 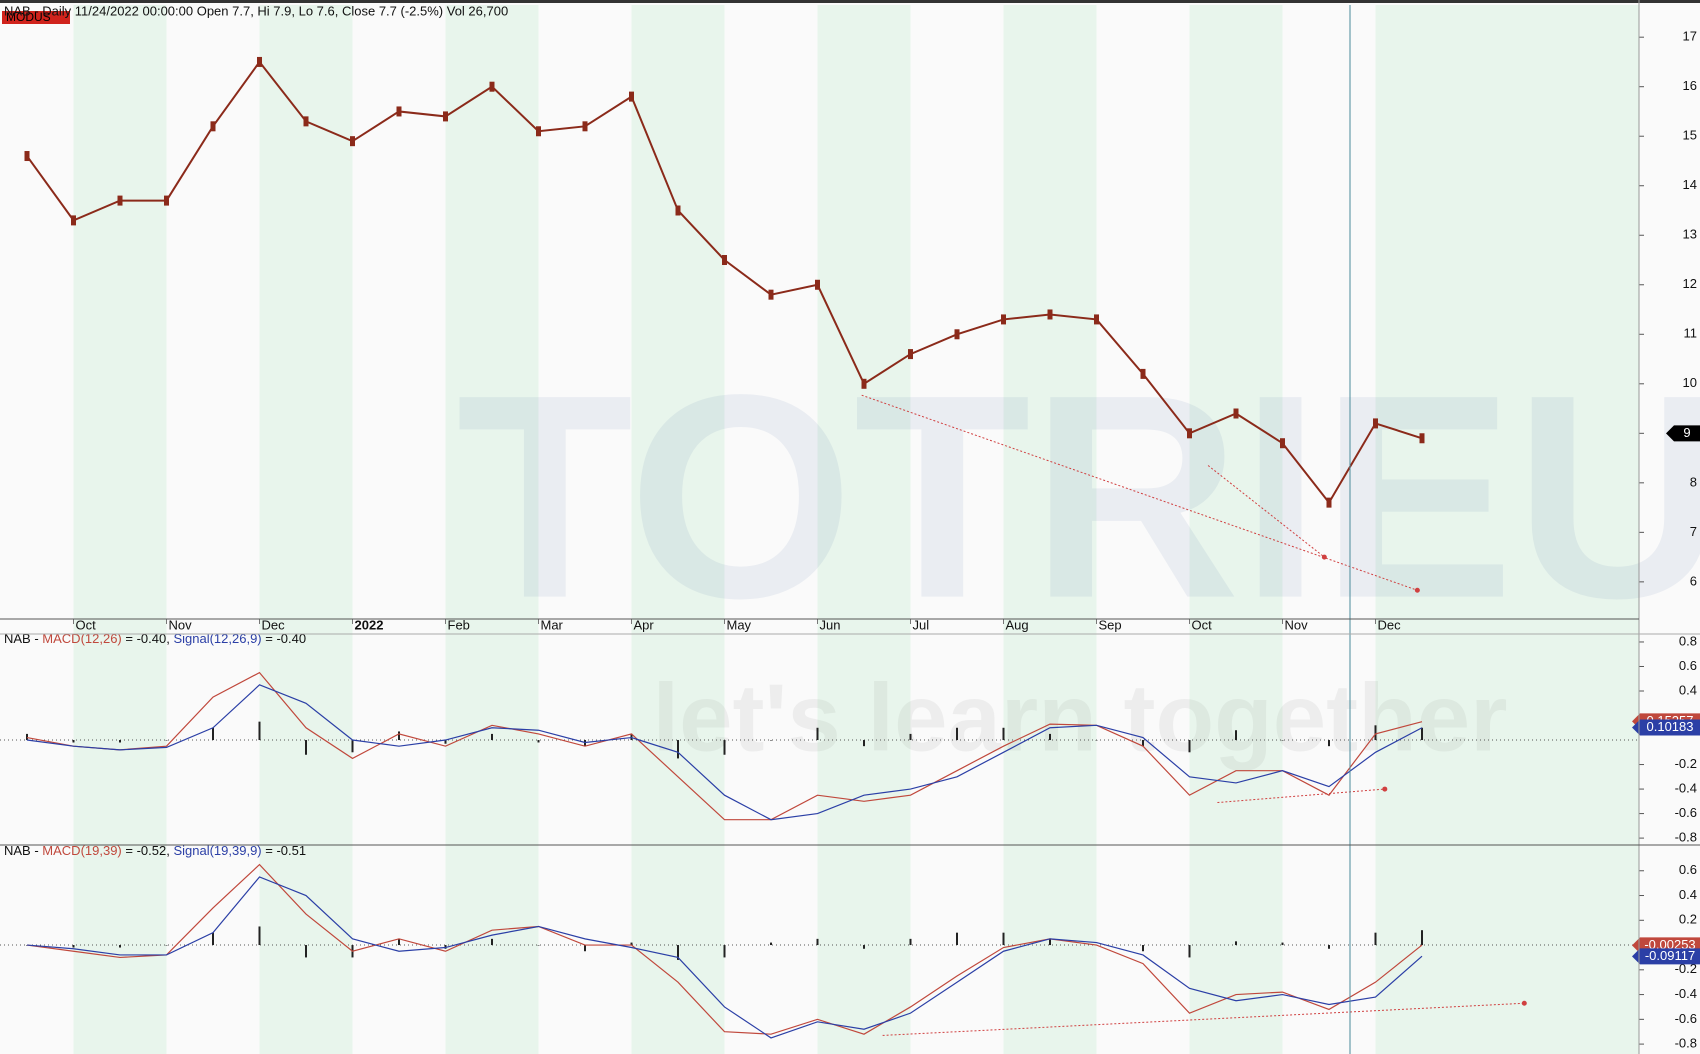 I want to click on y-tick-label: 12, so click(x=1690, y=283).